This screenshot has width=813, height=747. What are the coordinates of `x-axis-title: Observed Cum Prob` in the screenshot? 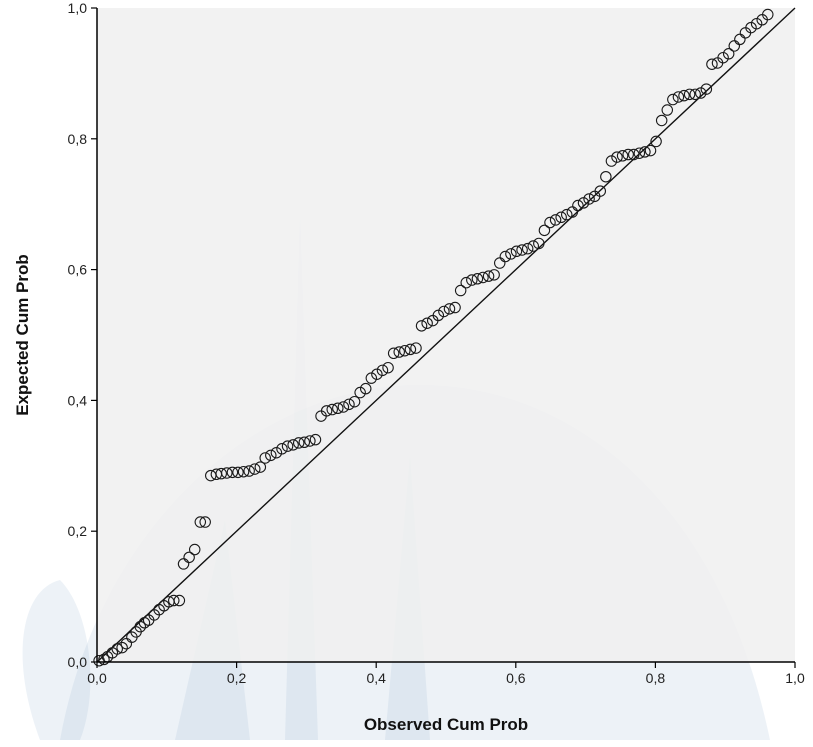 It's located at (446, 724).